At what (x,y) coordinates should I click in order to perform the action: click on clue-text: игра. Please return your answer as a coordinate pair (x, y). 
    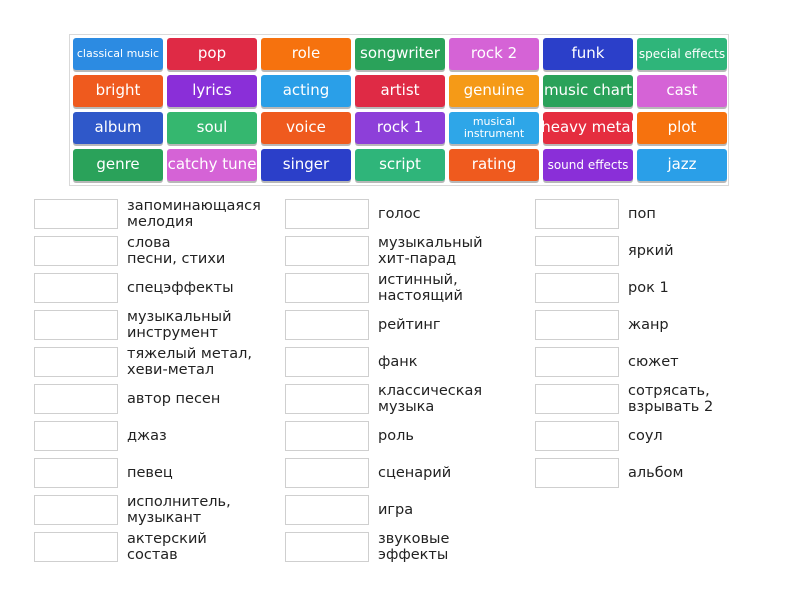
    Looking at the image, I should click on (396, 510).